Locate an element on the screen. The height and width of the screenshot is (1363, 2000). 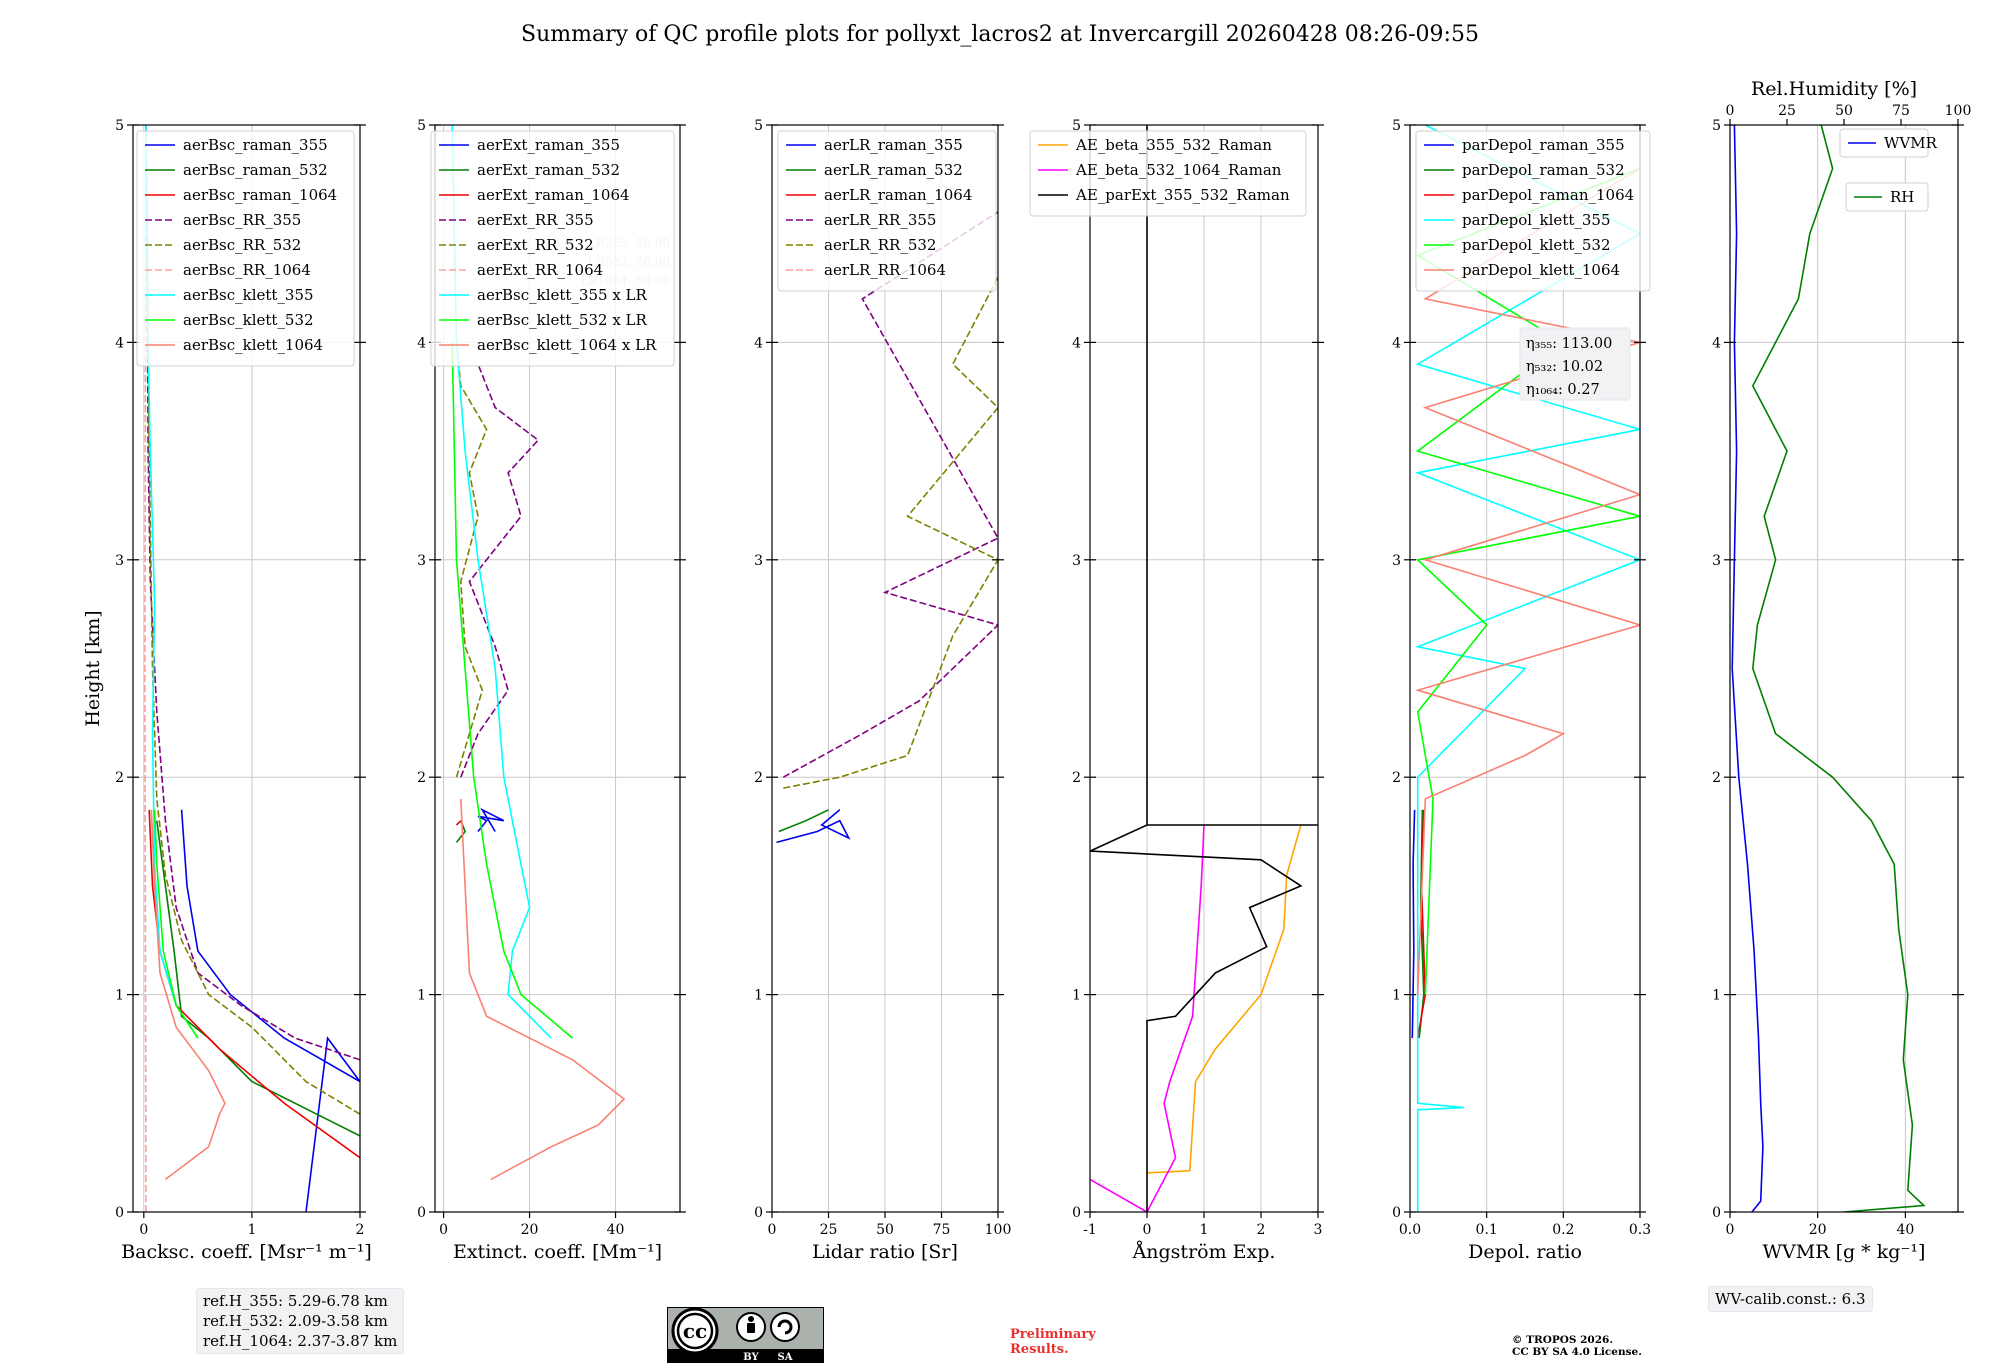
legend-label: WVMR is located at coordinates (1911, 143).